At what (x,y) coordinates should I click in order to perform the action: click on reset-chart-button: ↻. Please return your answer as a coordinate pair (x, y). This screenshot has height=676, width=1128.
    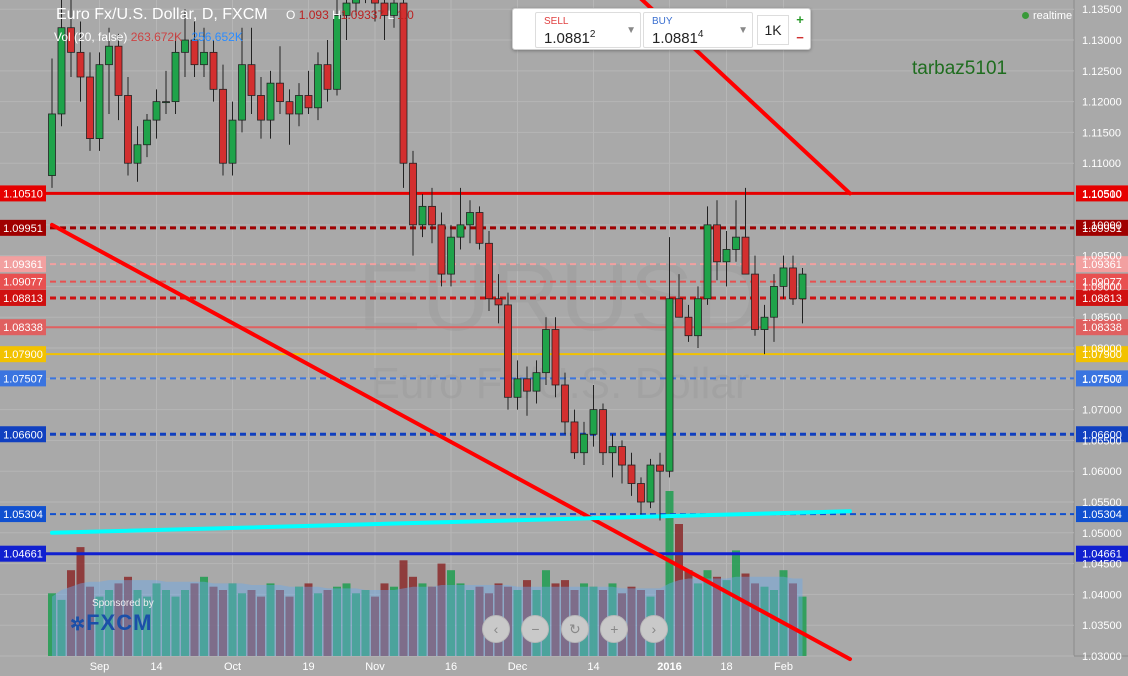
    Looking at the image, I should click on (574, 629).